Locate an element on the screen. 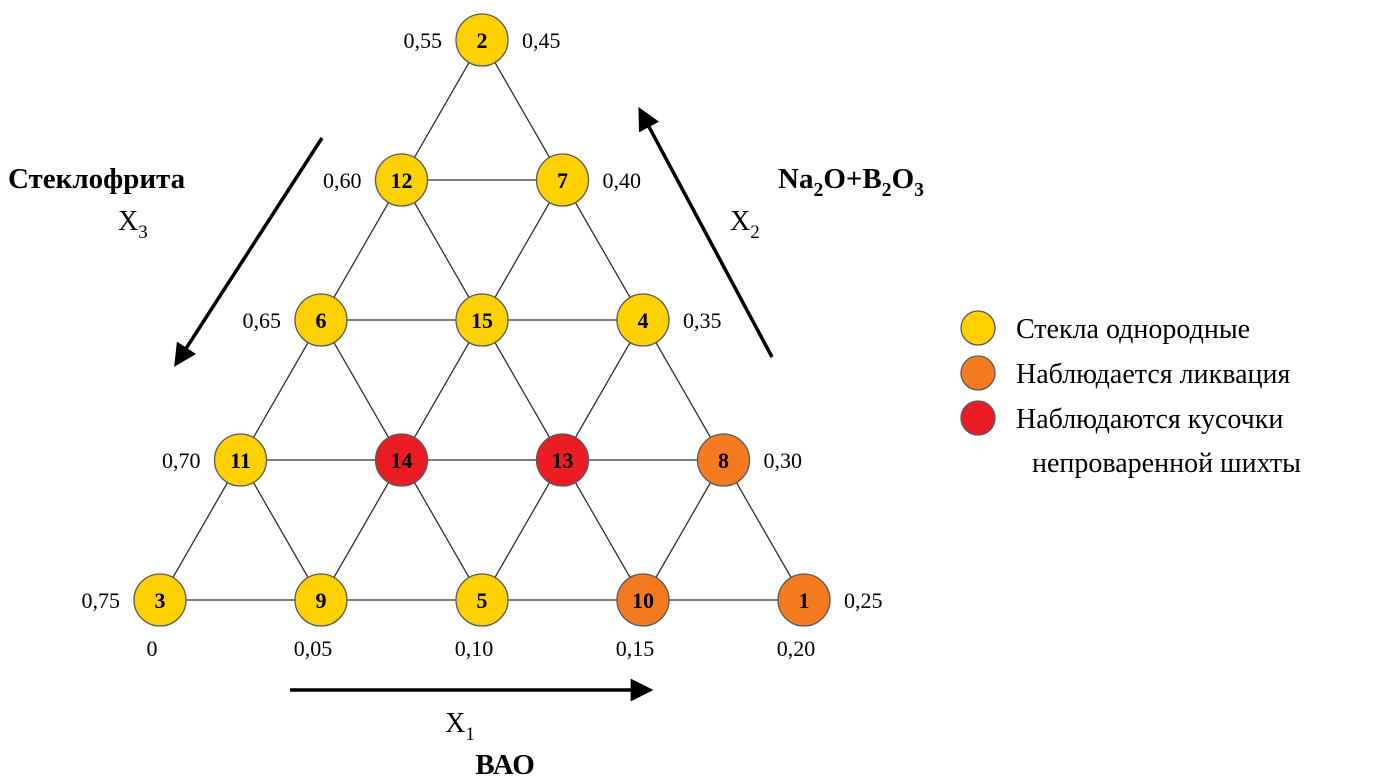  x1-tick-label: 0,15 is located at coordinates (635, 648).